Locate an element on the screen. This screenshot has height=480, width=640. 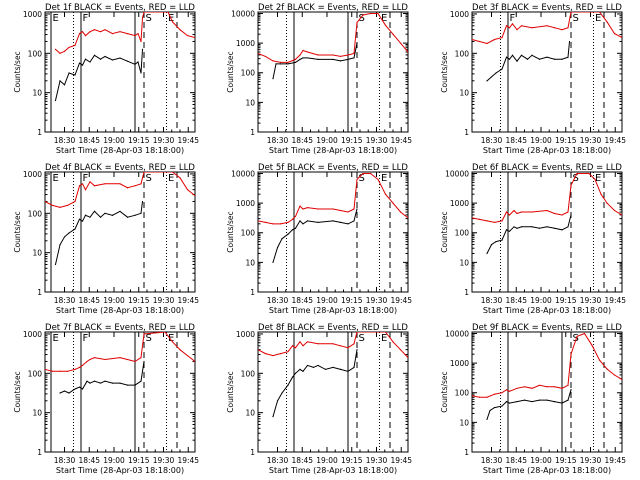
plot-frame is located at coordinates (547, 392).